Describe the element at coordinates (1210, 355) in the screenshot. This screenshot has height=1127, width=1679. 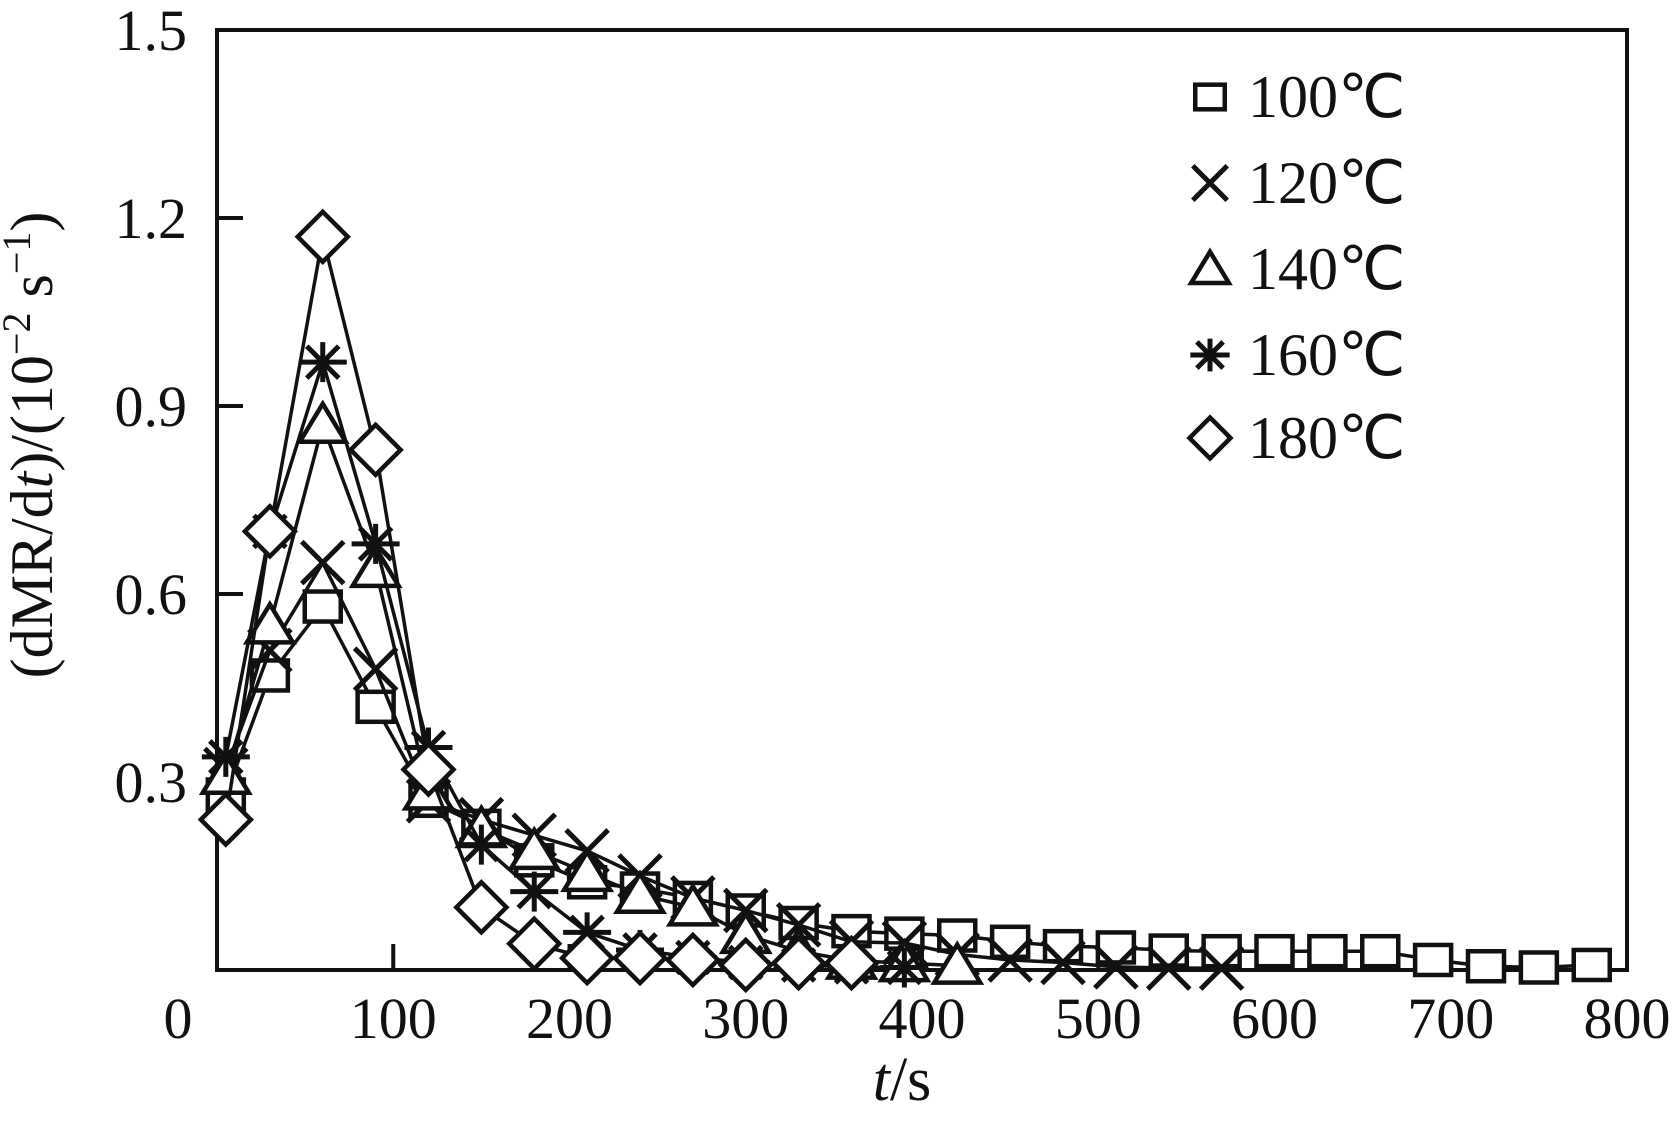
I see `legend-star-icon` at that location.